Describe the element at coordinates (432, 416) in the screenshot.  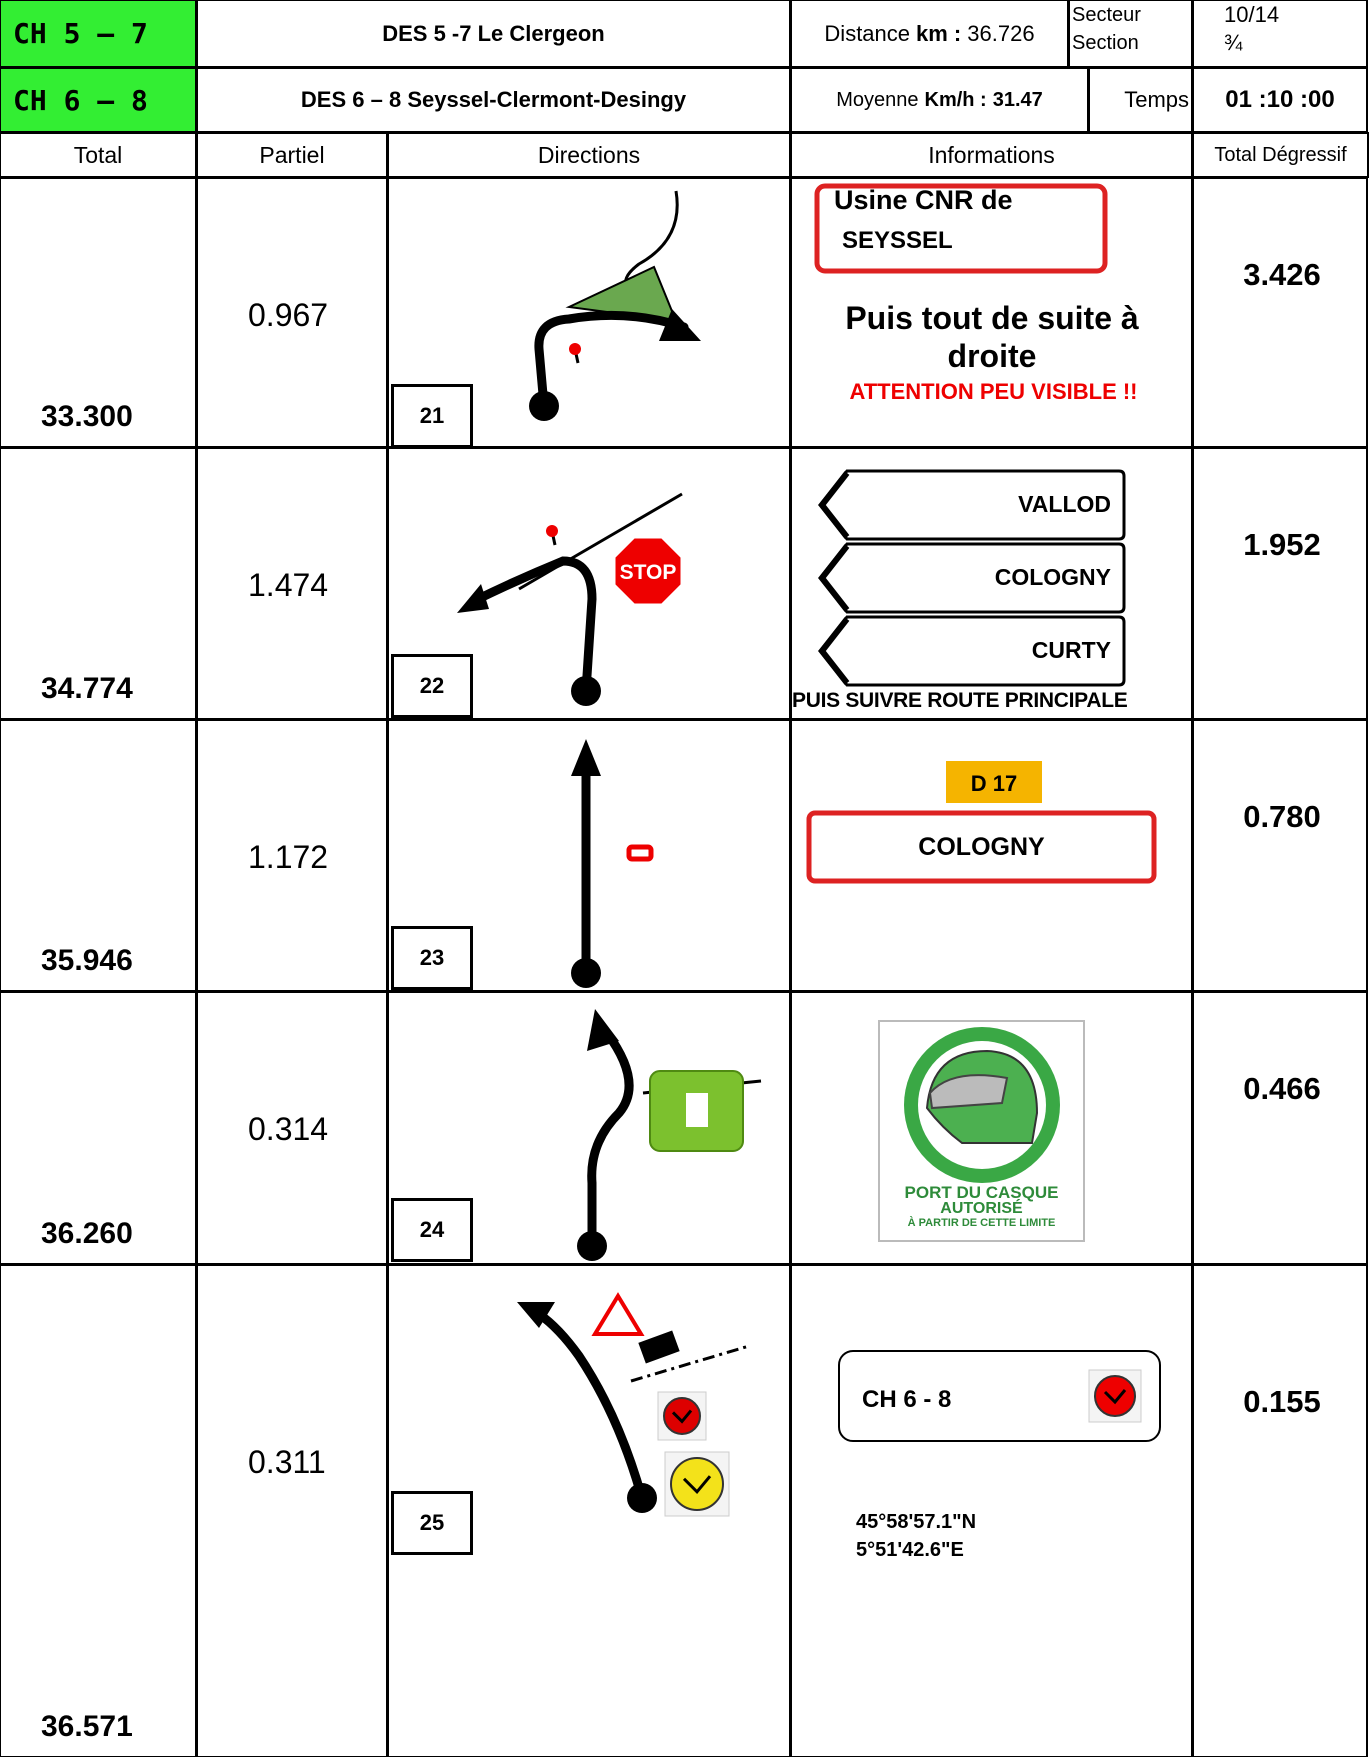
I see `waypoint-number: 21` at that location.